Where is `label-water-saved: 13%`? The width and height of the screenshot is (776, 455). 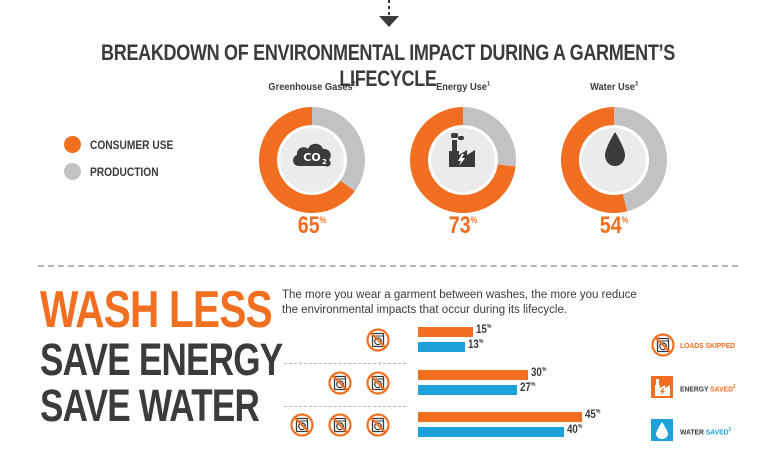 label-water-saved: 13% is located at coordinates (475, 345).